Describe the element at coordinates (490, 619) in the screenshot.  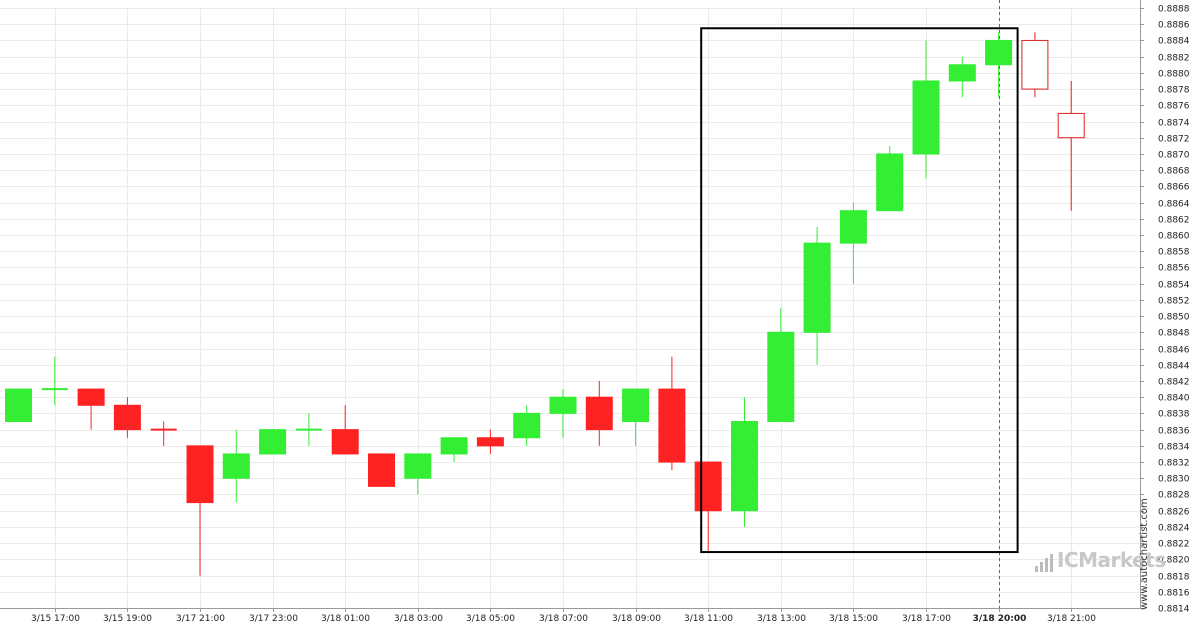
I see `x-tick-label: 3/18 05:00` at that location.